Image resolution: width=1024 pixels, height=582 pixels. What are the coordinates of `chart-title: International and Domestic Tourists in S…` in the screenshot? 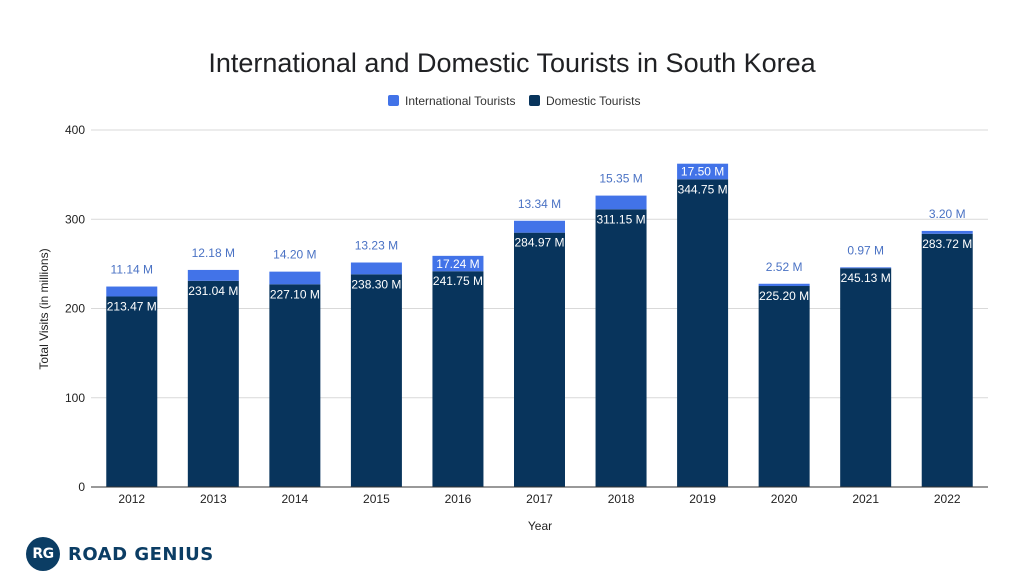 It's located at (512, 63).